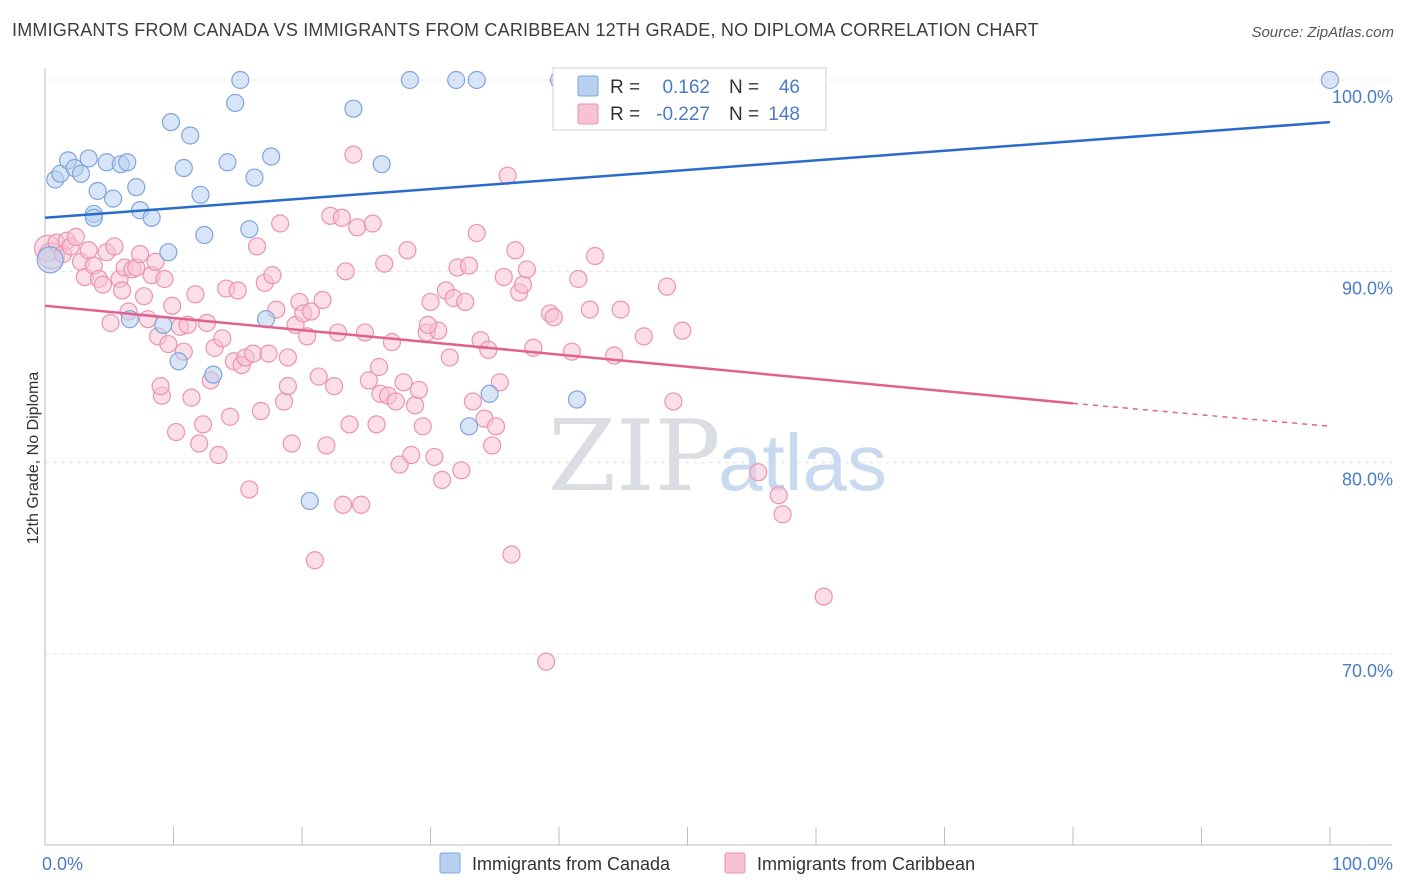 The height and width of the screenshot is (892, 1406). What do you see at coordinates (784, 114) in the screenshot?
I see `stats-caribbean-n-value: 148` at bounding box center [784, 114].